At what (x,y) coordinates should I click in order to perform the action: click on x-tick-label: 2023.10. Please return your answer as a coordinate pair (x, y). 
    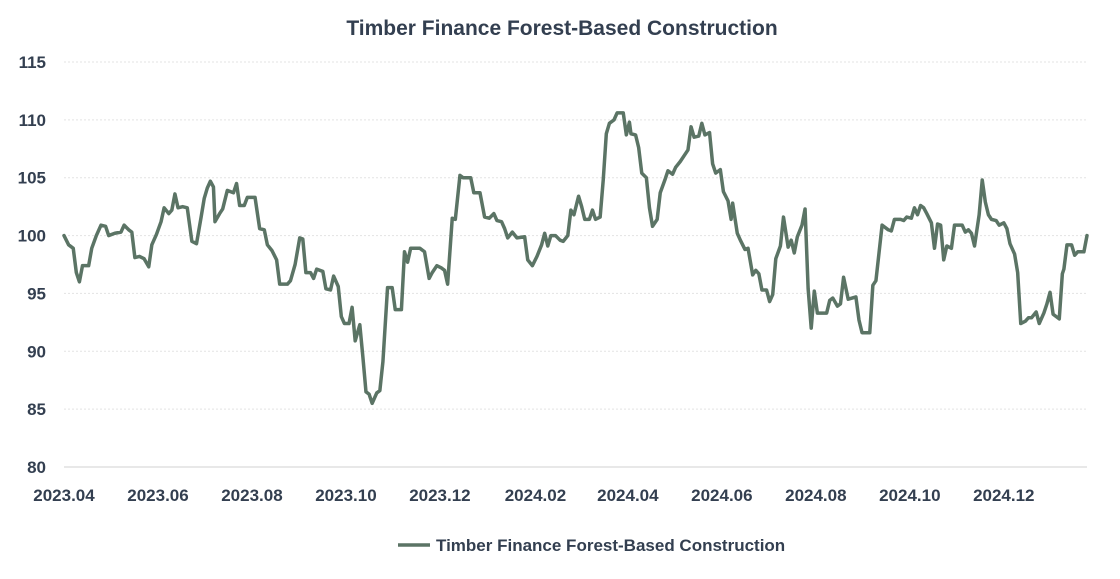
    Looking at the image, I should click on (345, 495).